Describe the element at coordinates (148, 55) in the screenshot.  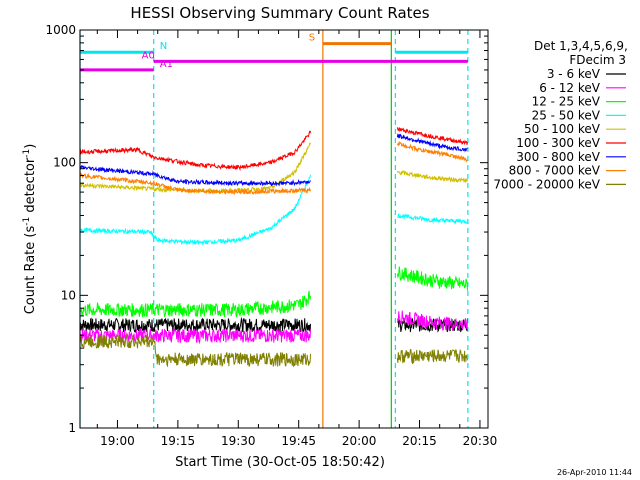
I see `flag-label-a0: A0` at that location.